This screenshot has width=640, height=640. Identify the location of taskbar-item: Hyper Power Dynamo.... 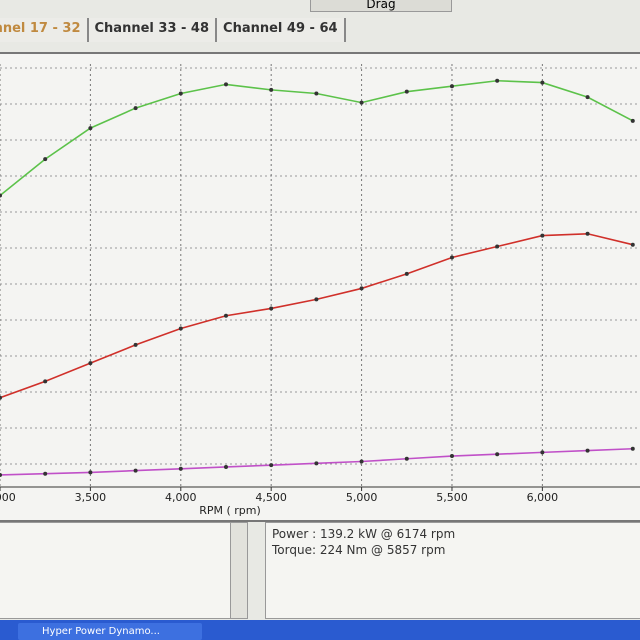
(110, 631).